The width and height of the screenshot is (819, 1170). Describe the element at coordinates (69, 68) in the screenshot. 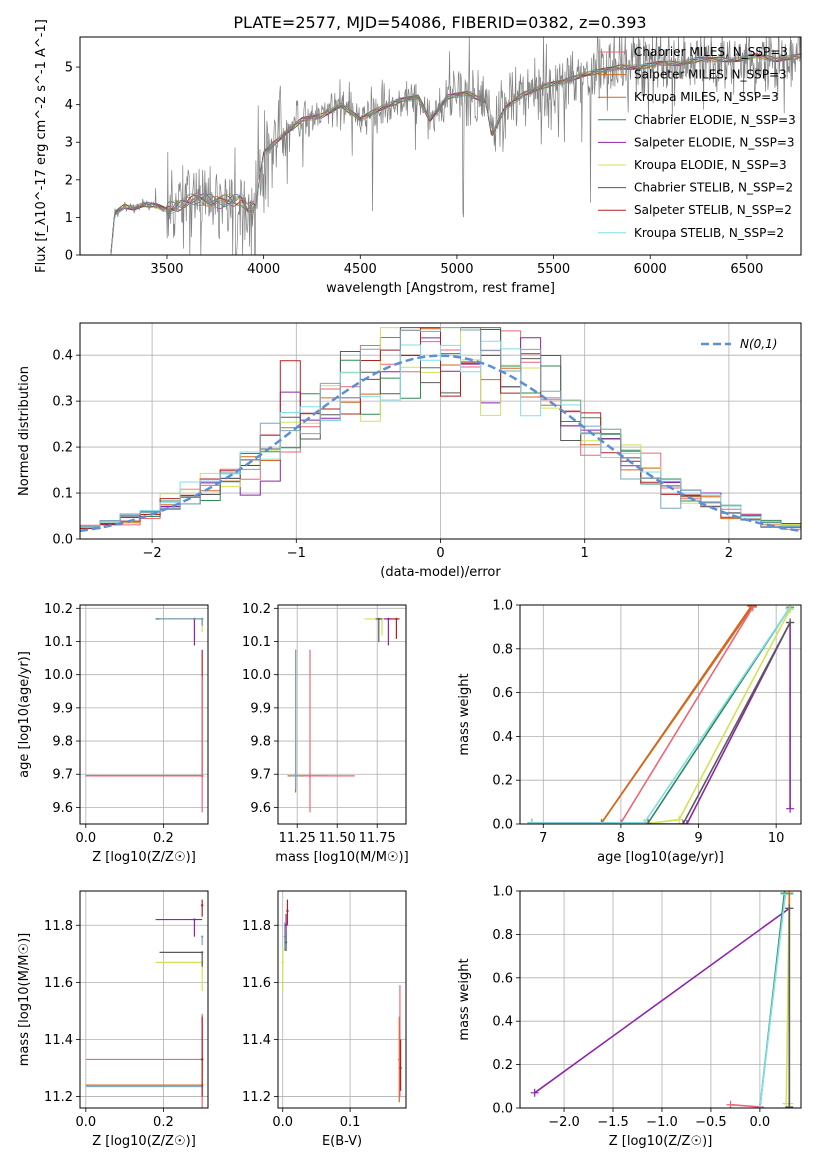

I see `y-tick-label: 5` at that location.